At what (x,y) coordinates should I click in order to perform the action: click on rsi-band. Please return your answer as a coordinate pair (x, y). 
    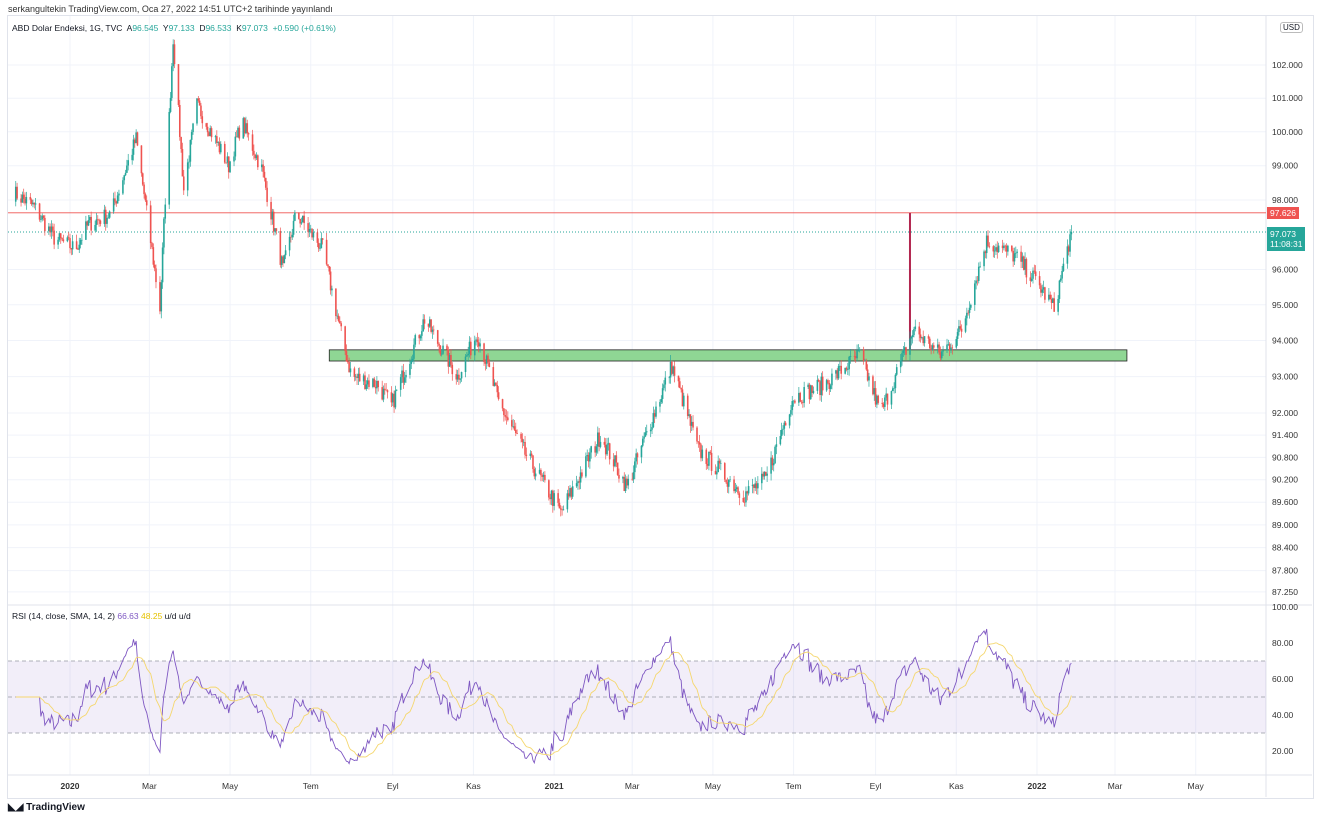
    Looking at the image, I should click on (637, 697).